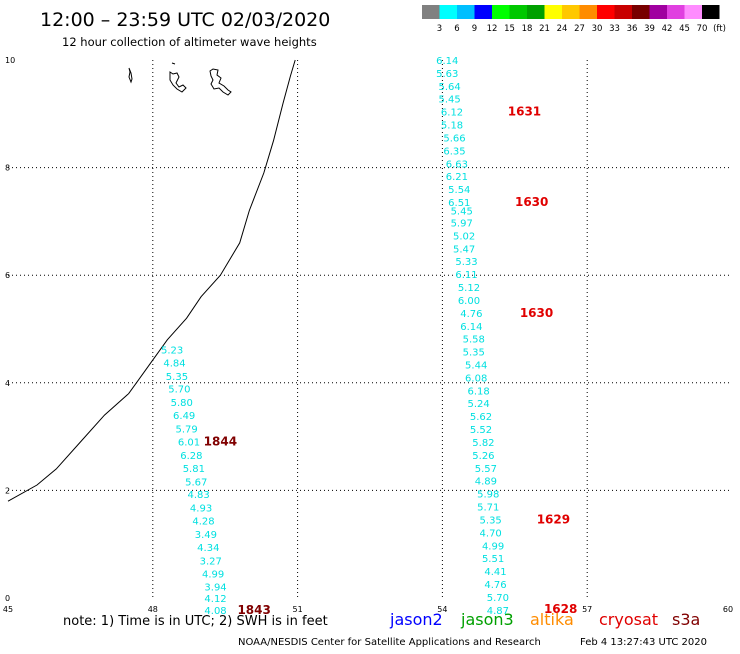  I want to click on wave-height-value: 6.18, so click(478, 391).